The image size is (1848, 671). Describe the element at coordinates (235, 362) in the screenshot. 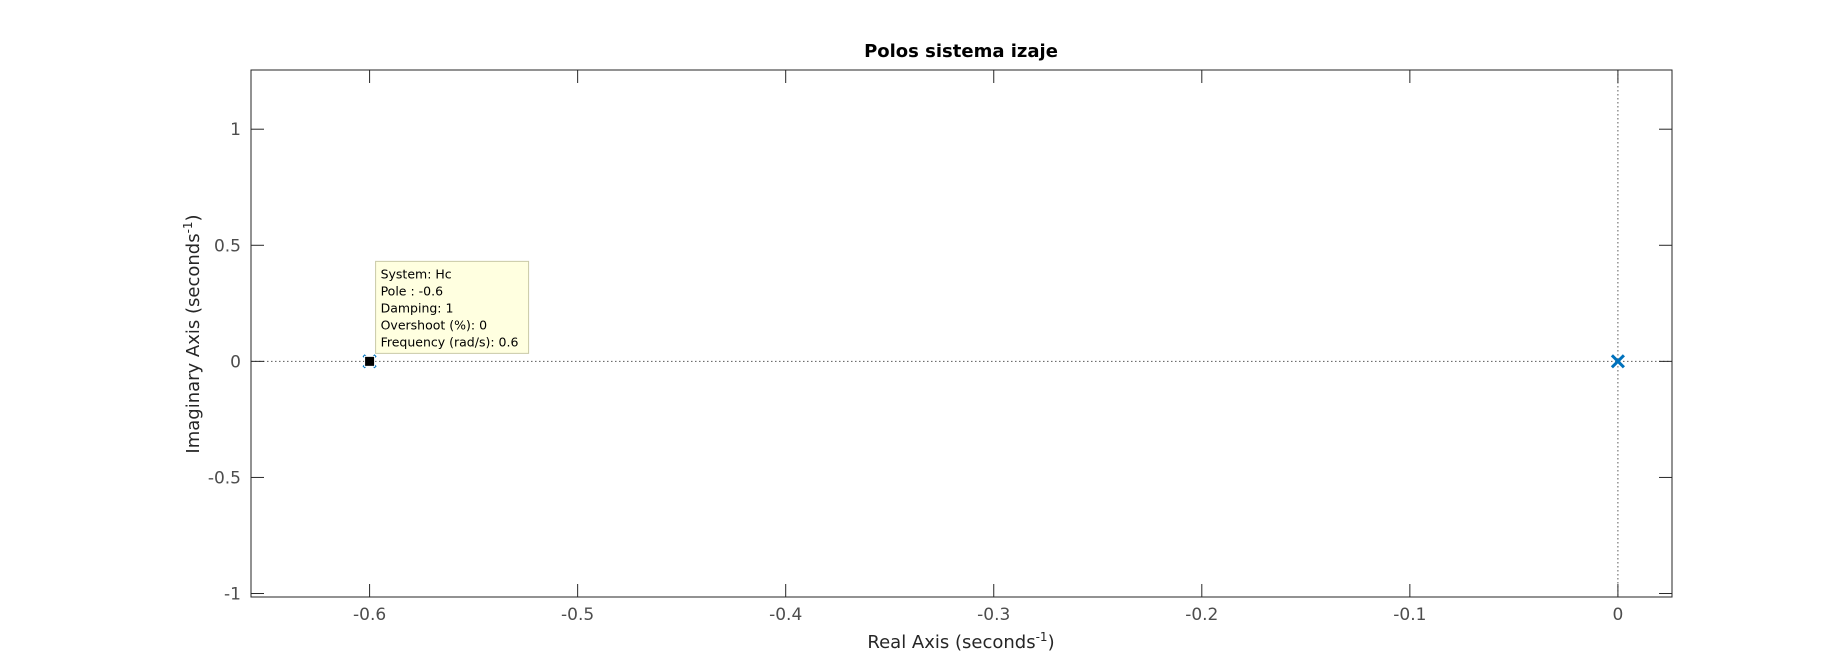

I see `y-tick-label: 0` at that location.